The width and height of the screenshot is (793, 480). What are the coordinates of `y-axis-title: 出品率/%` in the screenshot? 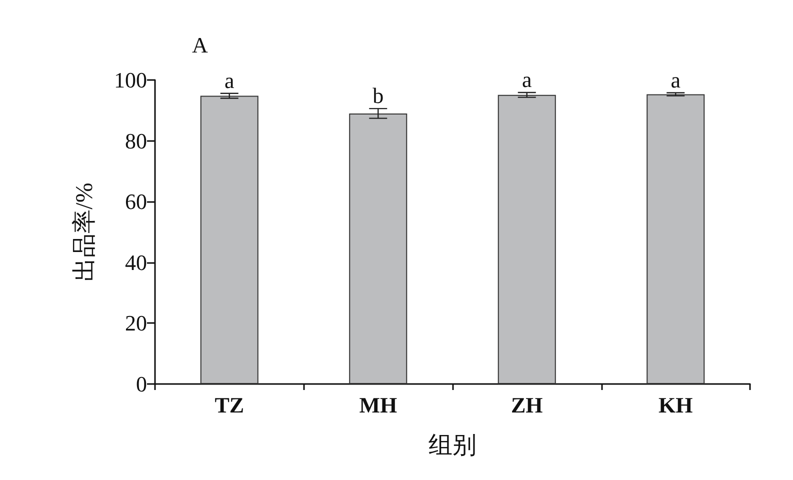 It's located at (84, 232).